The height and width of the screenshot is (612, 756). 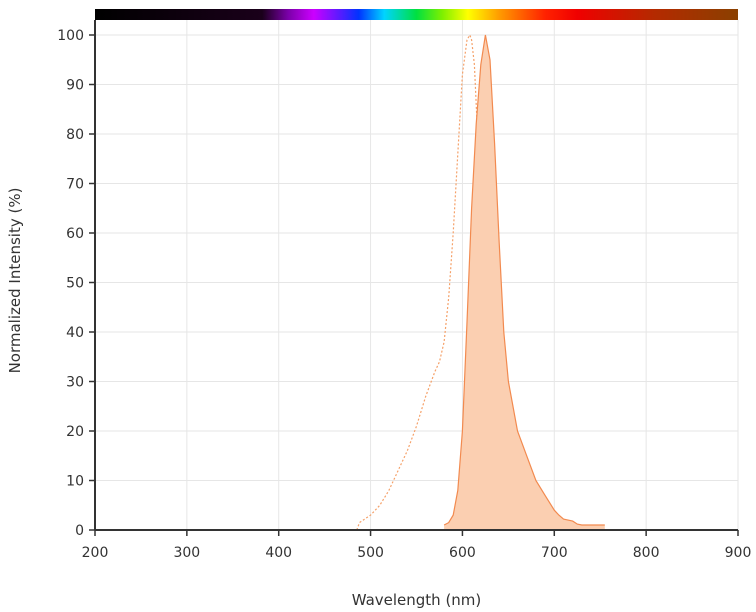 What do you see at coordinates (646, 553) in the screenshot?
I see `x-tick-label: 800` at bounding box center [646, 553].